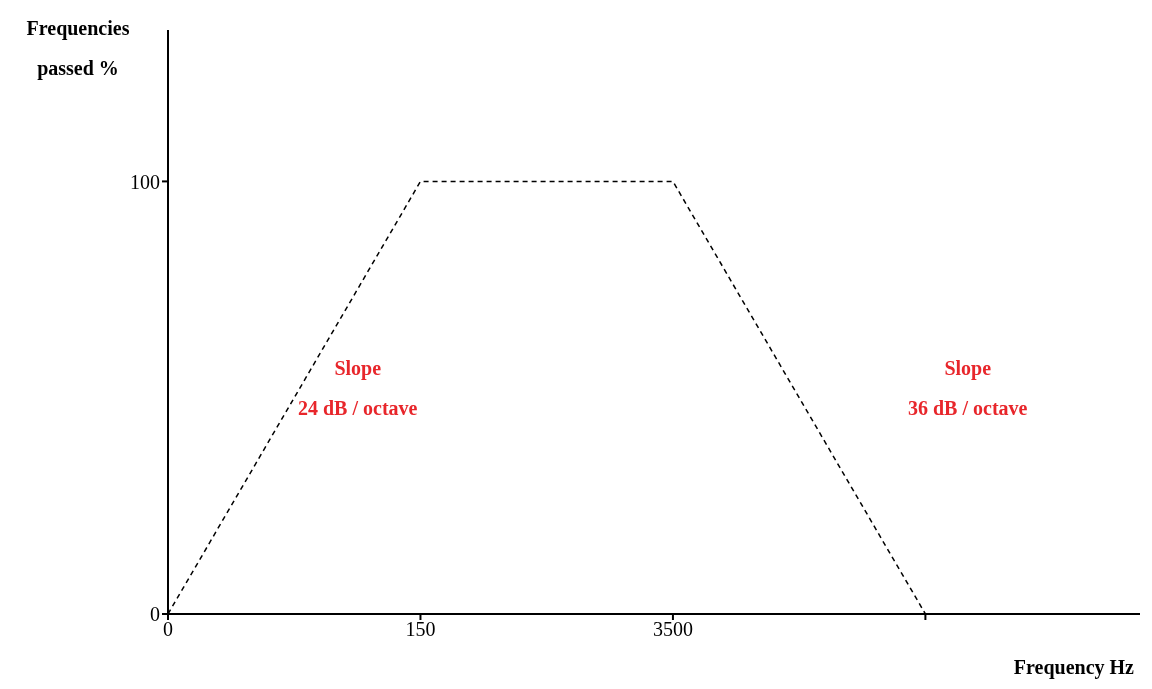 The width and height of the screenshot is (1152, 689). Describe the element at coordinates (672, 629) in the screenshot. I see `x-tick-label: 3500` at that location.